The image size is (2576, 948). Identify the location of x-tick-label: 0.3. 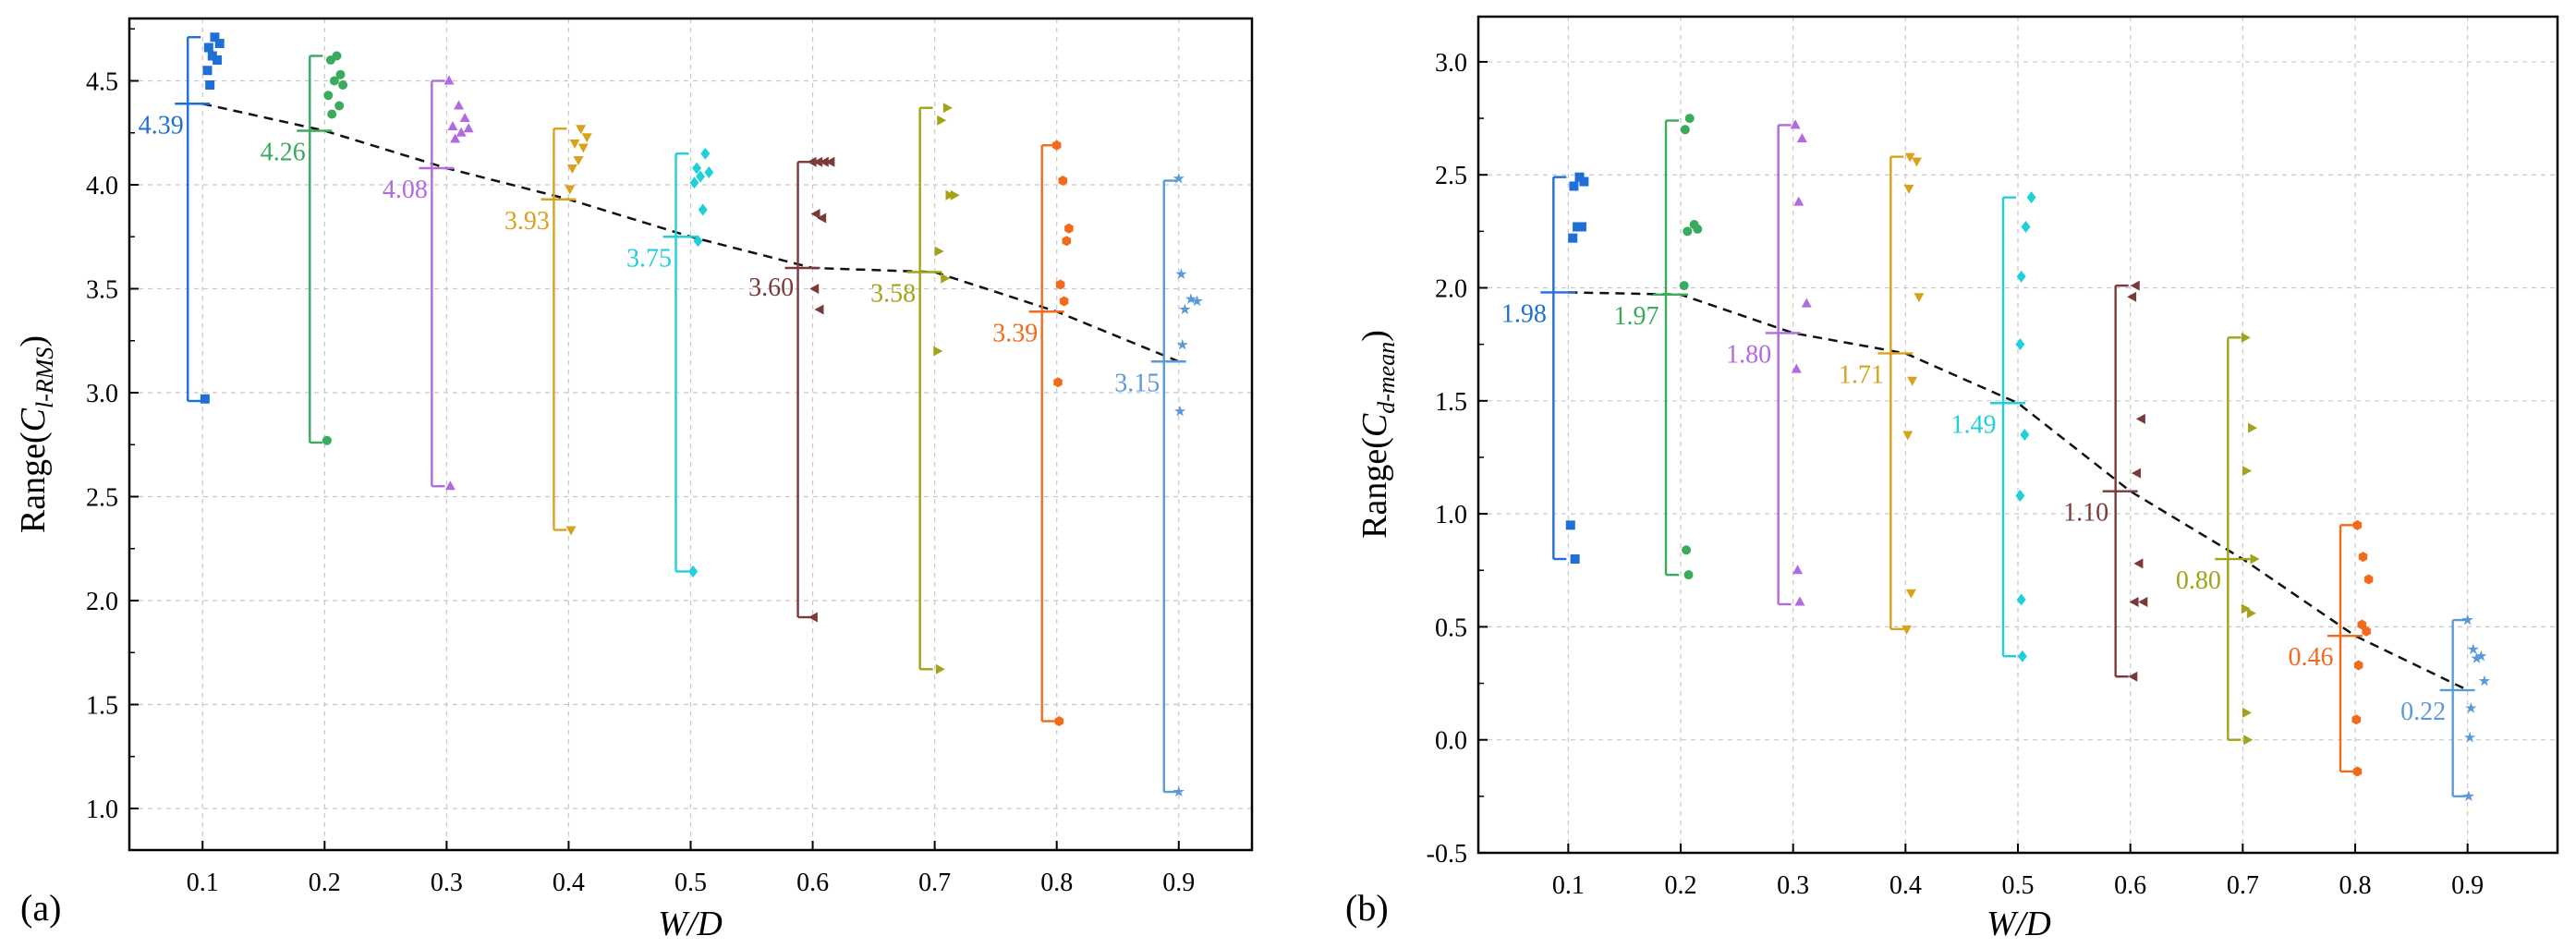
(1793, 885).